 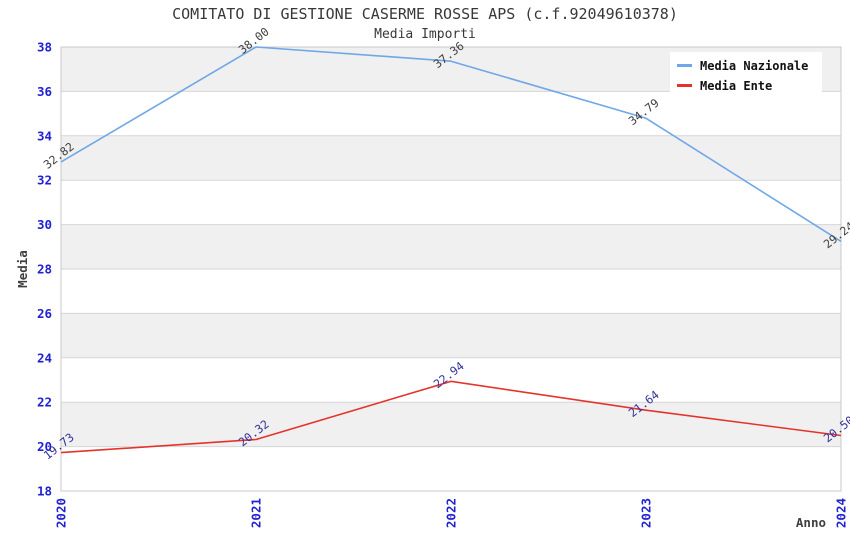 I want to click on y-tick-label: 30, so click(x=44, y=224).